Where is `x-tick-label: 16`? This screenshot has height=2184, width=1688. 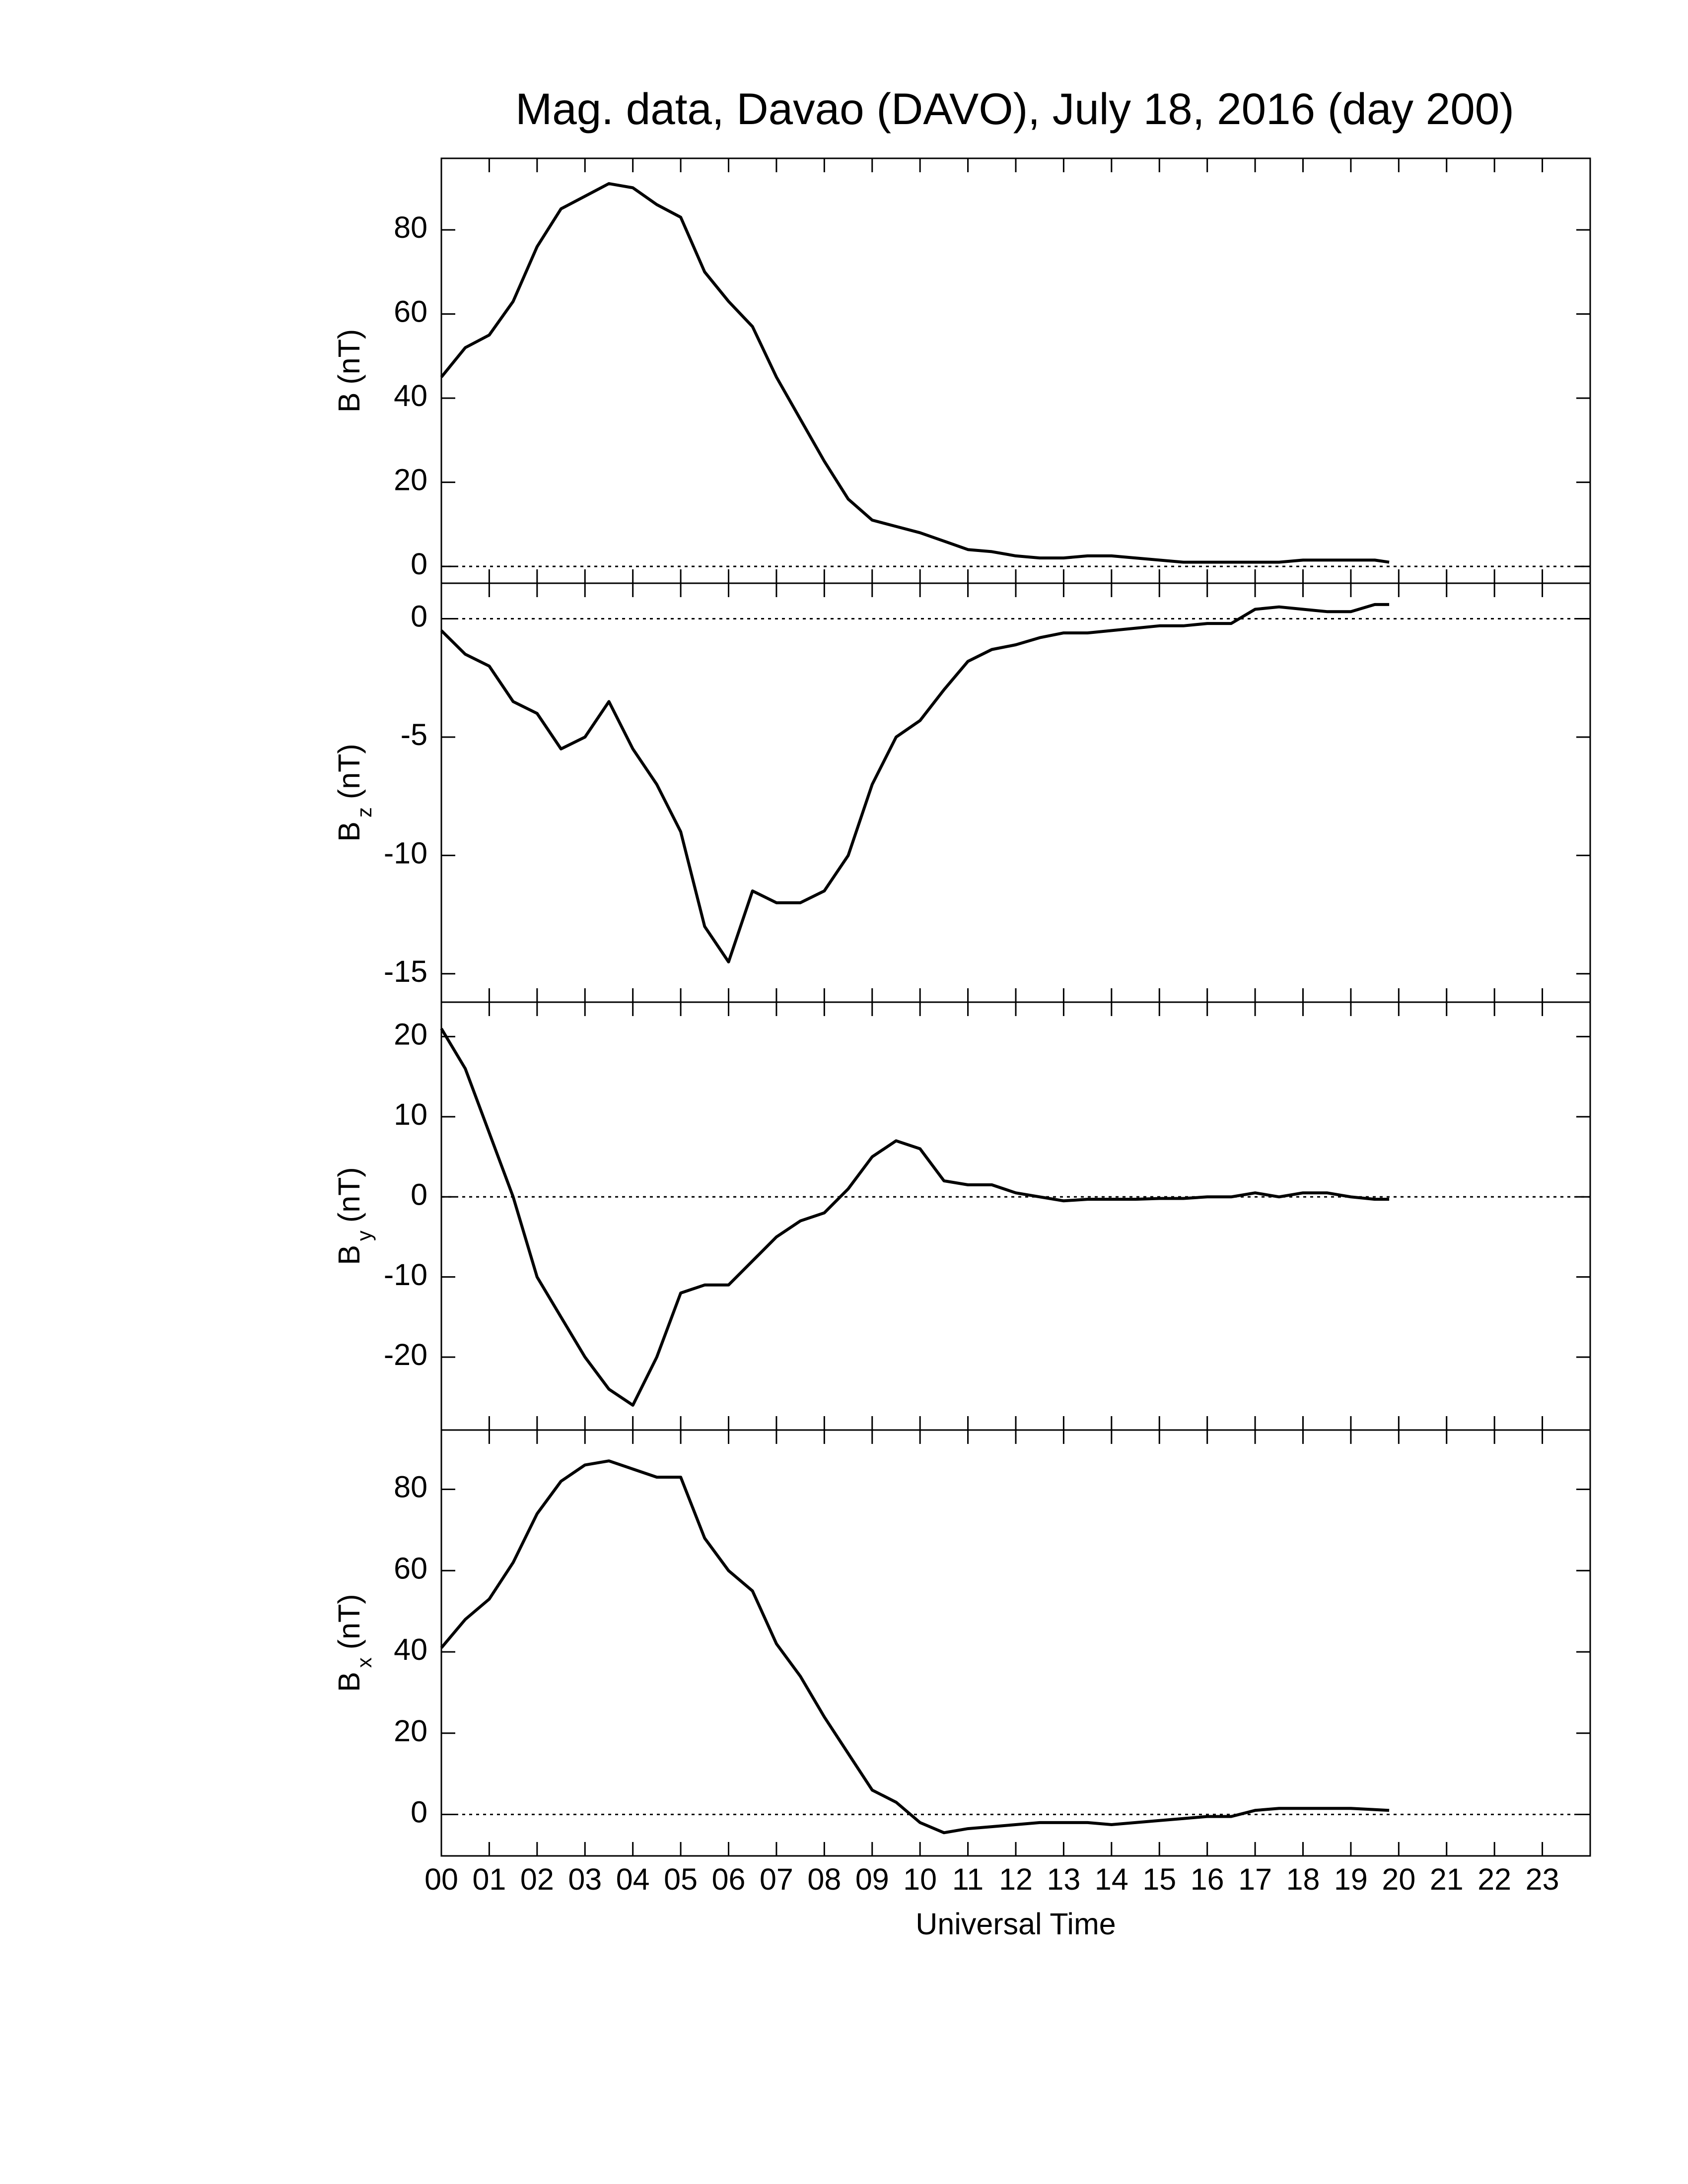
x-tick-label: 16 is located at coordinates (1207, 1879).